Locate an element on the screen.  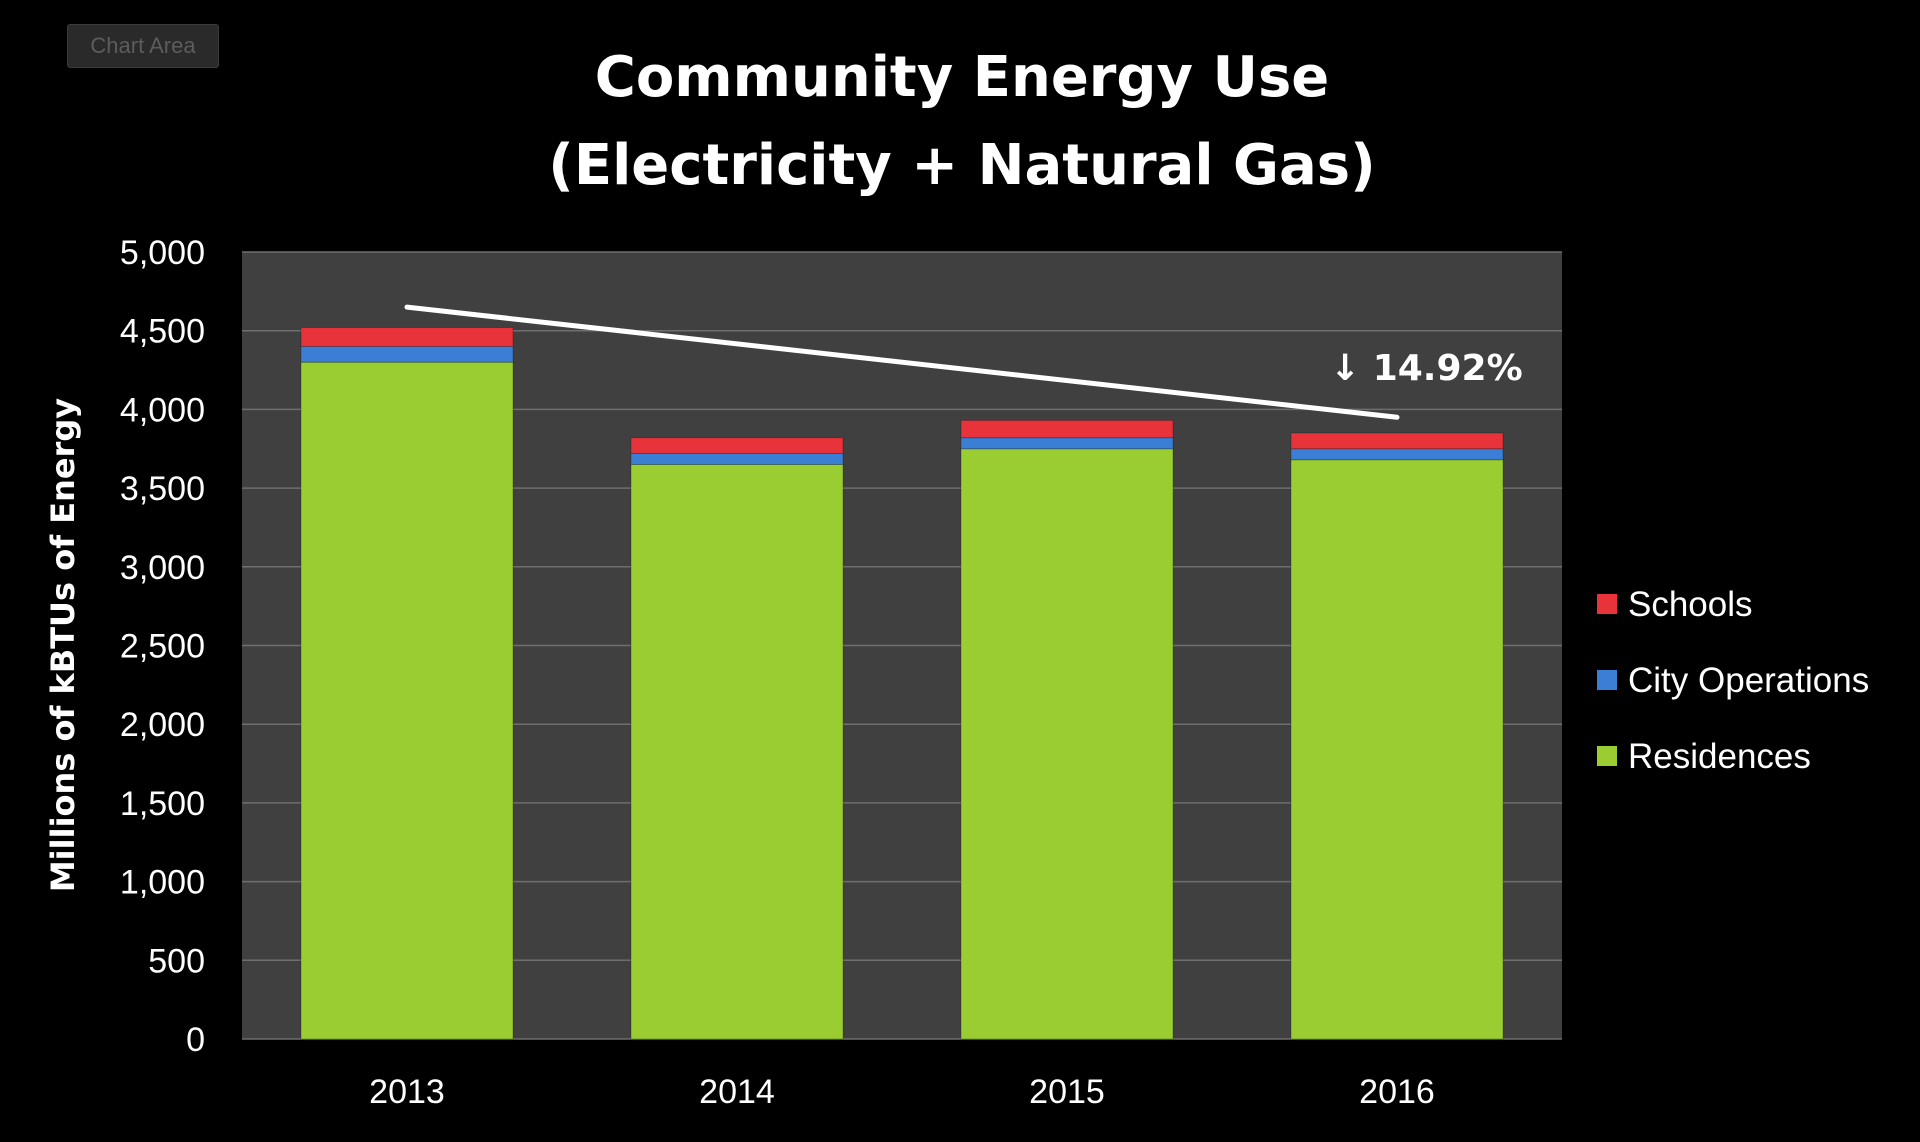
y-tick-label: 2,500 is located at coordinates (162, 647).